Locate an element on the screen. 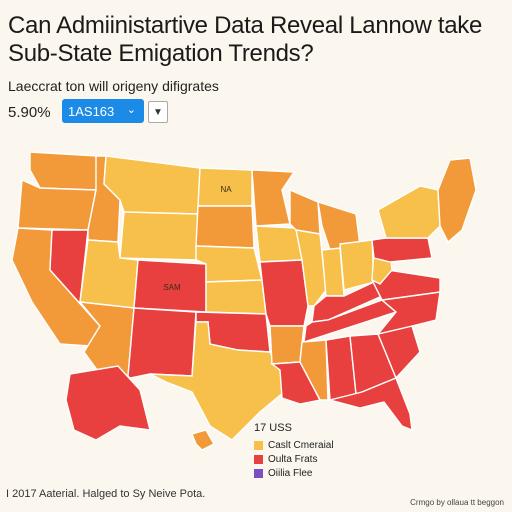 The image size is (512, 512). state-hi is located at coordinates (203, 440).